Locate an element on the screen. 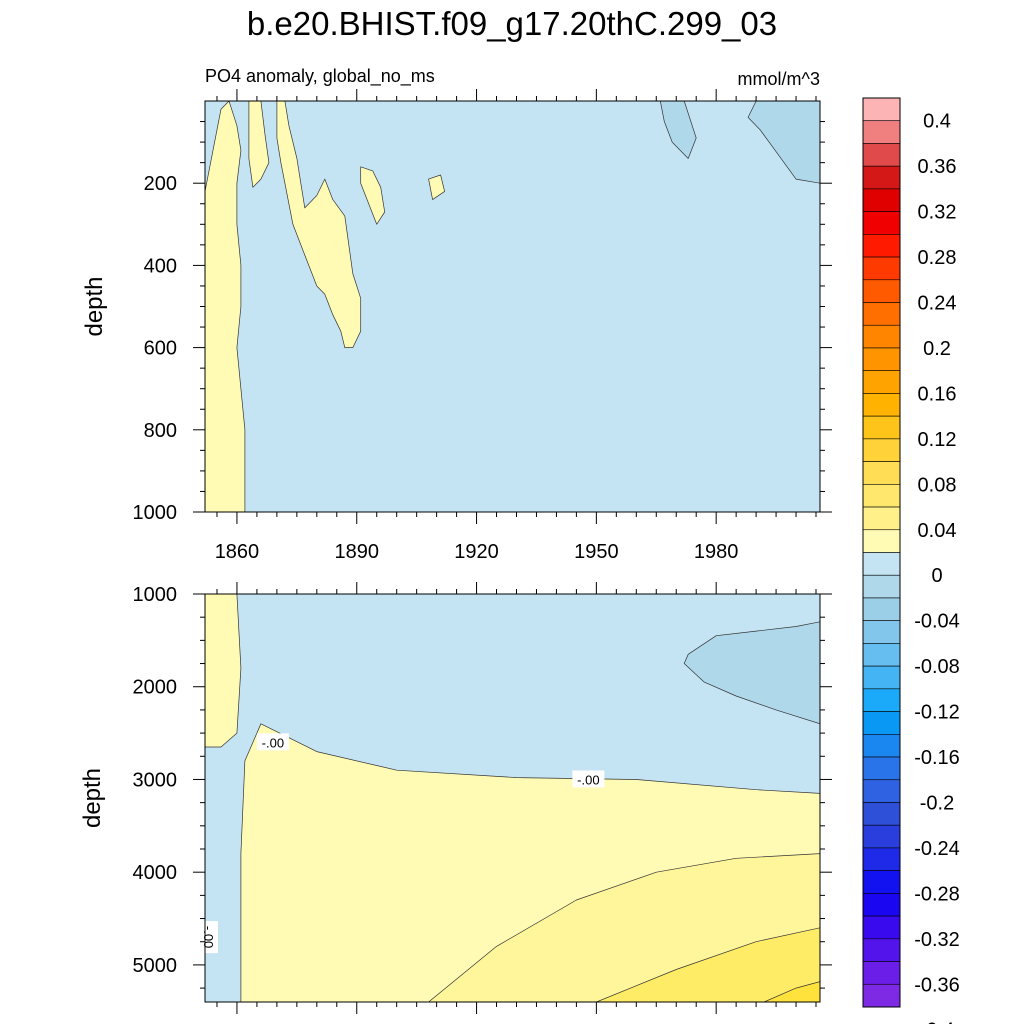 This screenshot has height=1024, width=1024. colorbar-label: 0.2 is located at coordinates (937, 349).